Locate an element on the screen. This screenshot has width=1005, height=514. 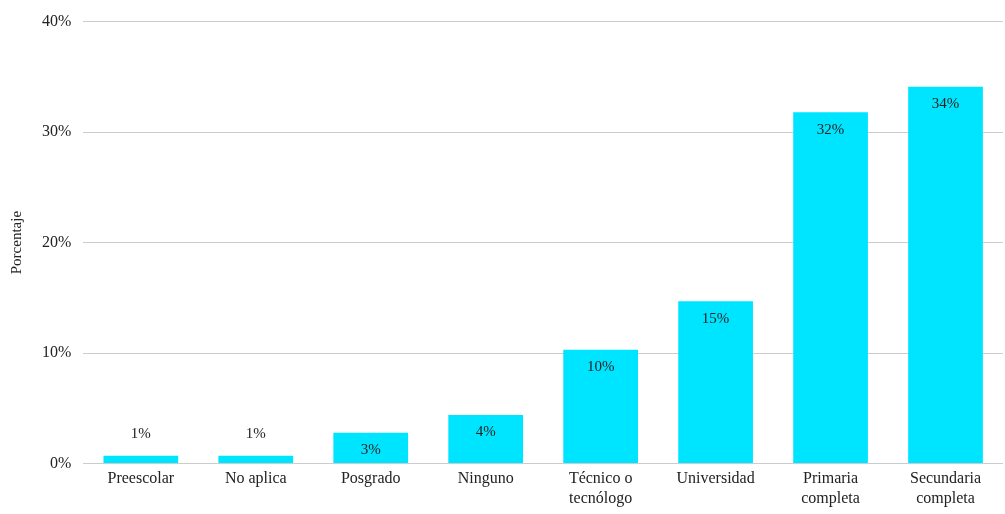
x-tick-label: No aplica is located at coordinates (255, 478).